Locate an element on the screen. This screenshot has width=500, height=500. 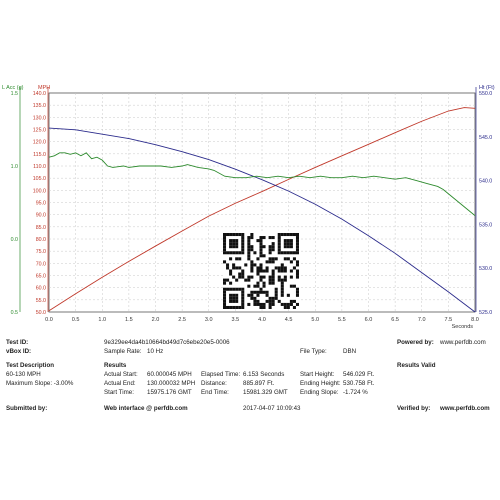
sample-rate-value: 10 Hz is located at coordinates (155, 351).